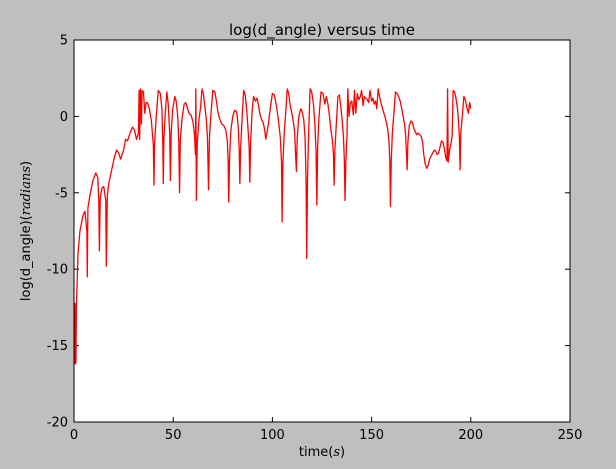 The width and height of the screenshot is (616, 469). I want to click on y-axis-label: log(d_angle)(radians), so click(26, 231).